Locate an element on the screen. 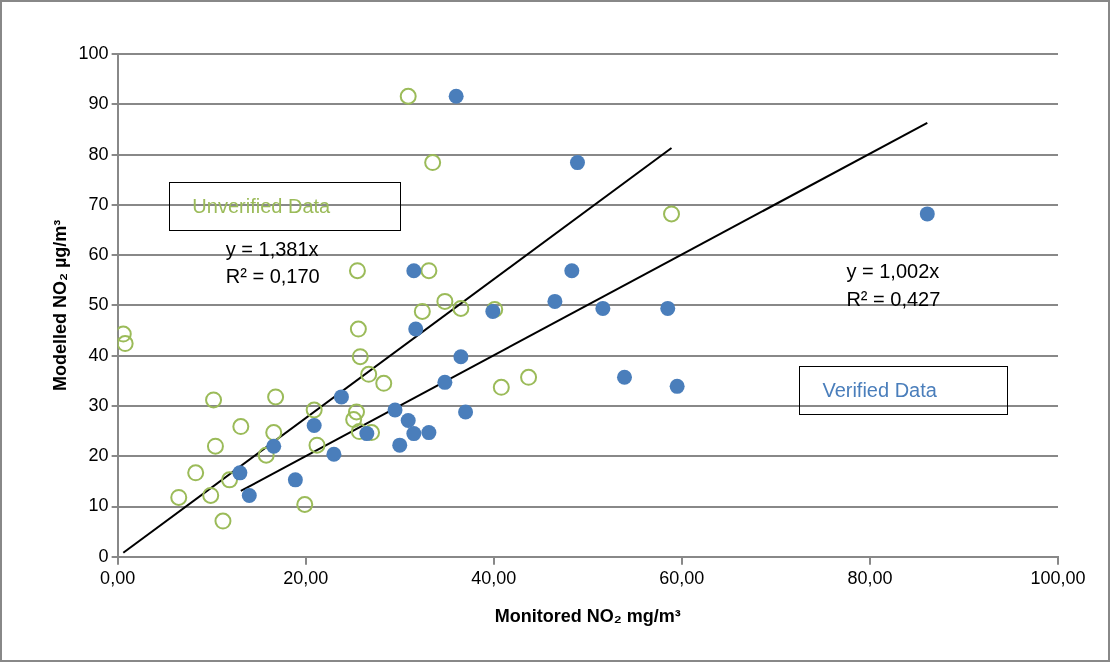 This screenshot has height=662, width=1110. x-tick-label: 100,00 is located at coordinates (1058, 577).